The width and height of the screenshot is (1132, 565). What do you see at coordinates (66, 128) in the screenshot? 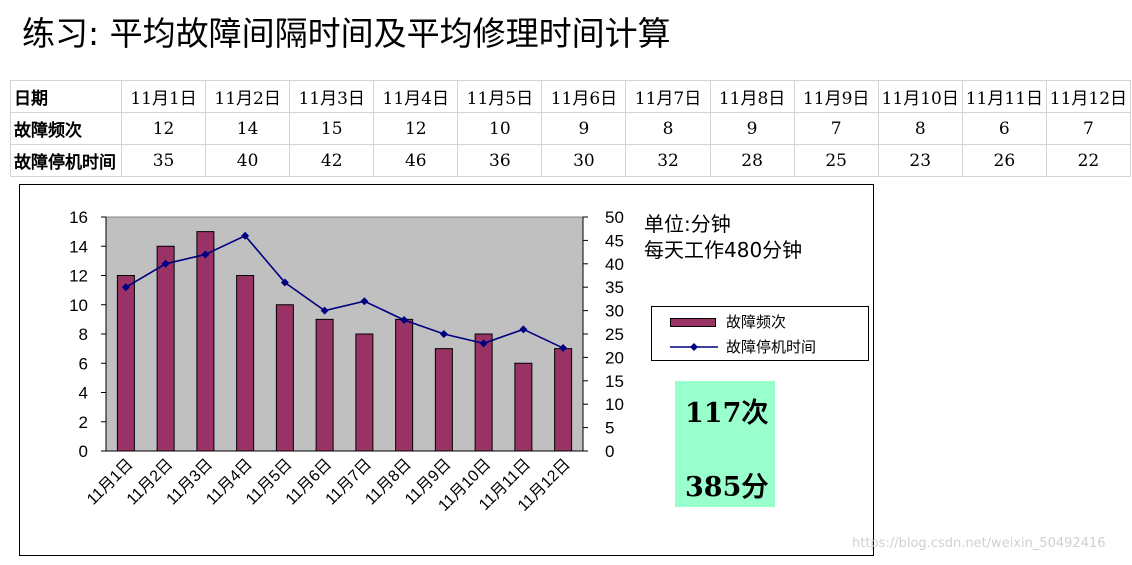
I see `row-header: 故障频次` at bounding box center [66, 128].